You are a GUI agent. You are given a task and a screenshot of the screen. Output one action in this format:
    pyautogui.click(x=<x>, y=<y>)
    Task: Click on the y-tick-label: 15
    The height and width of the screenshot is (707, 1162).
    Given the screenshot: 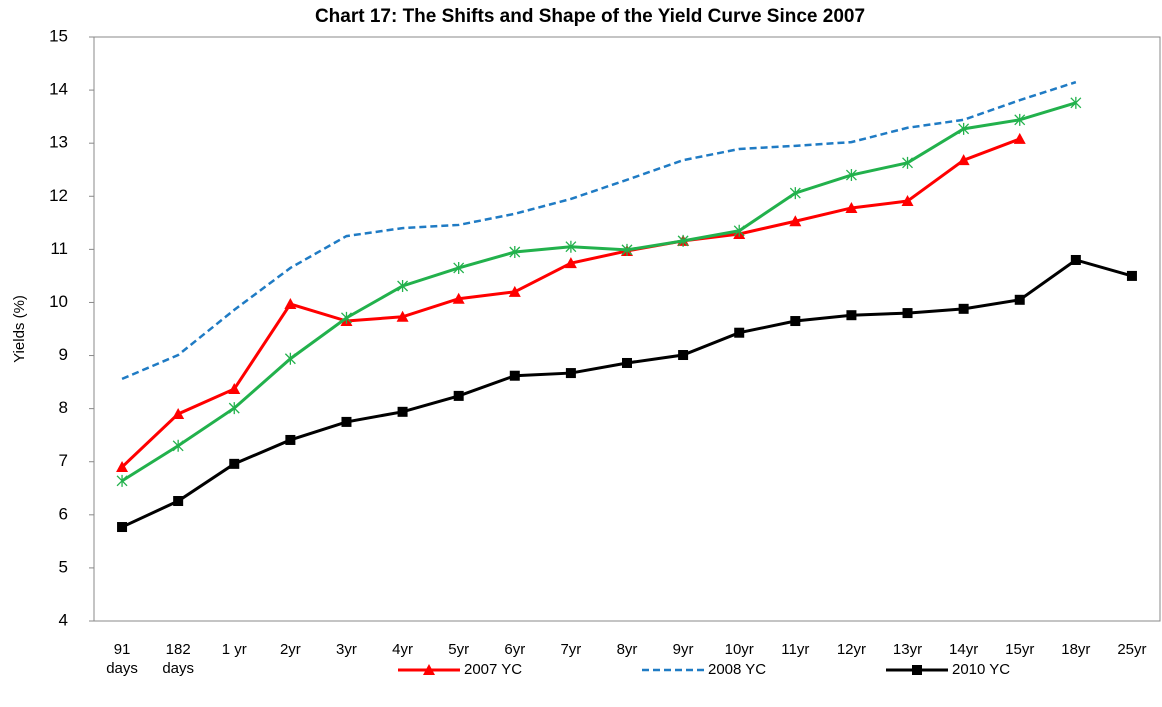 What is the action you would take?
    pyautogui.click(x=58, y=35)
    